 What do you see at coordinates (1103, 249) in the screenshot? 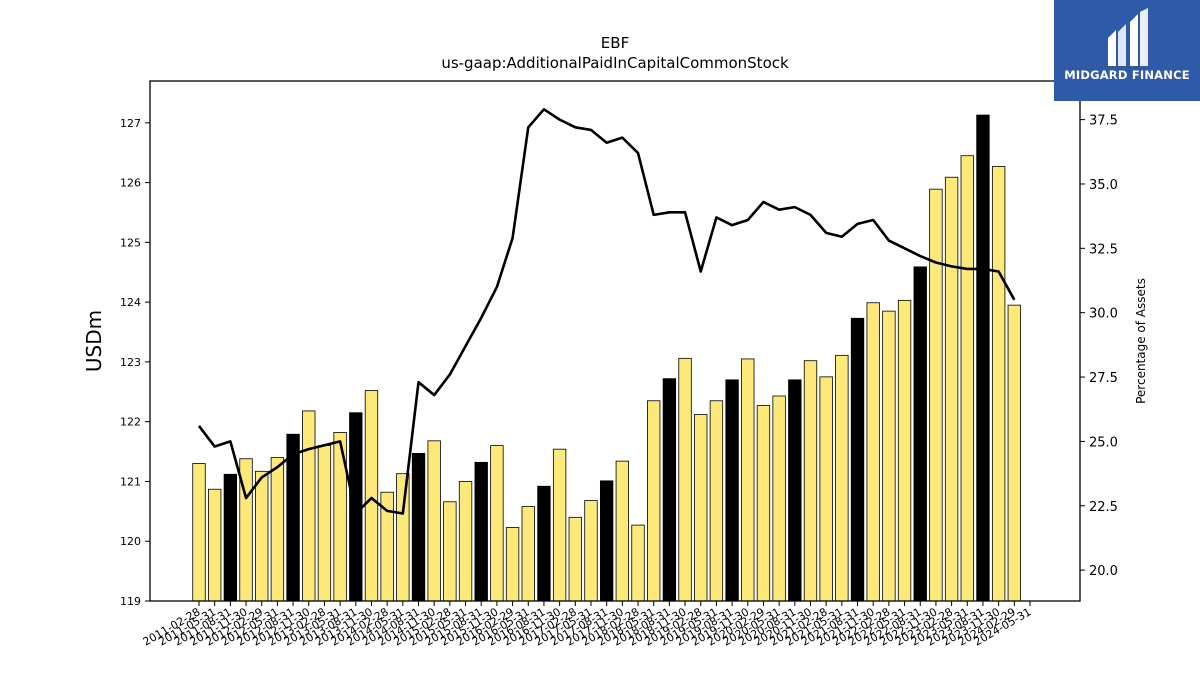
I see `y2-tick-label: 32.5` at bounding box center [1103, 249].